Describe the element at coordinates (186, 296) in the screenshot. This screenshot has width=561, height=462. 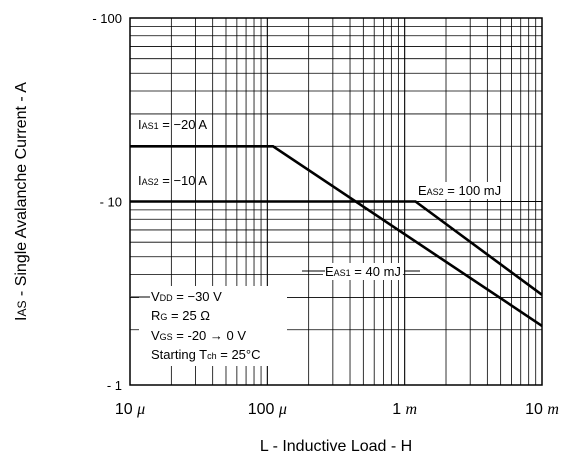
I see `condition-line-1: VDD = −30 V` at that location.